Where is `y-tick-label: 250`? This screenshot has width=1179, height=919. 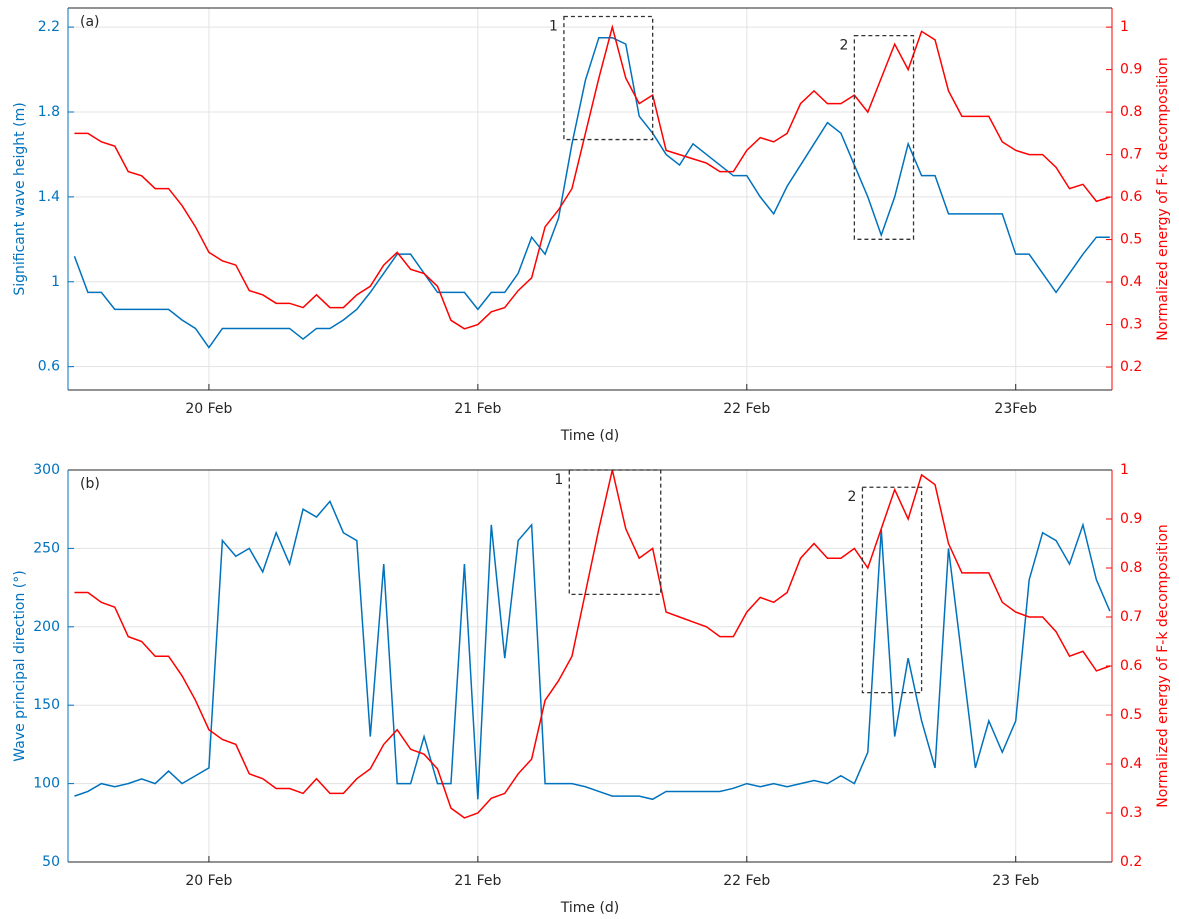
y-tick-label: 250 is located at coordinates (46, 548).